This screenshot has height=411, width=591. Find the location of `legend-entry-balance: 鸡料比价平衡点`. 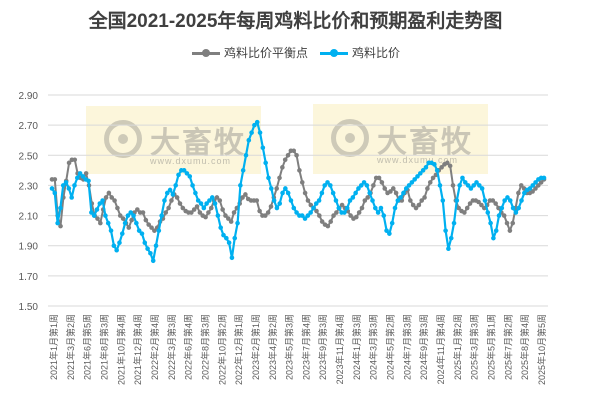

legend-entry-balance: 鸡料比价平衡点 is located at coordinates (250, 52).